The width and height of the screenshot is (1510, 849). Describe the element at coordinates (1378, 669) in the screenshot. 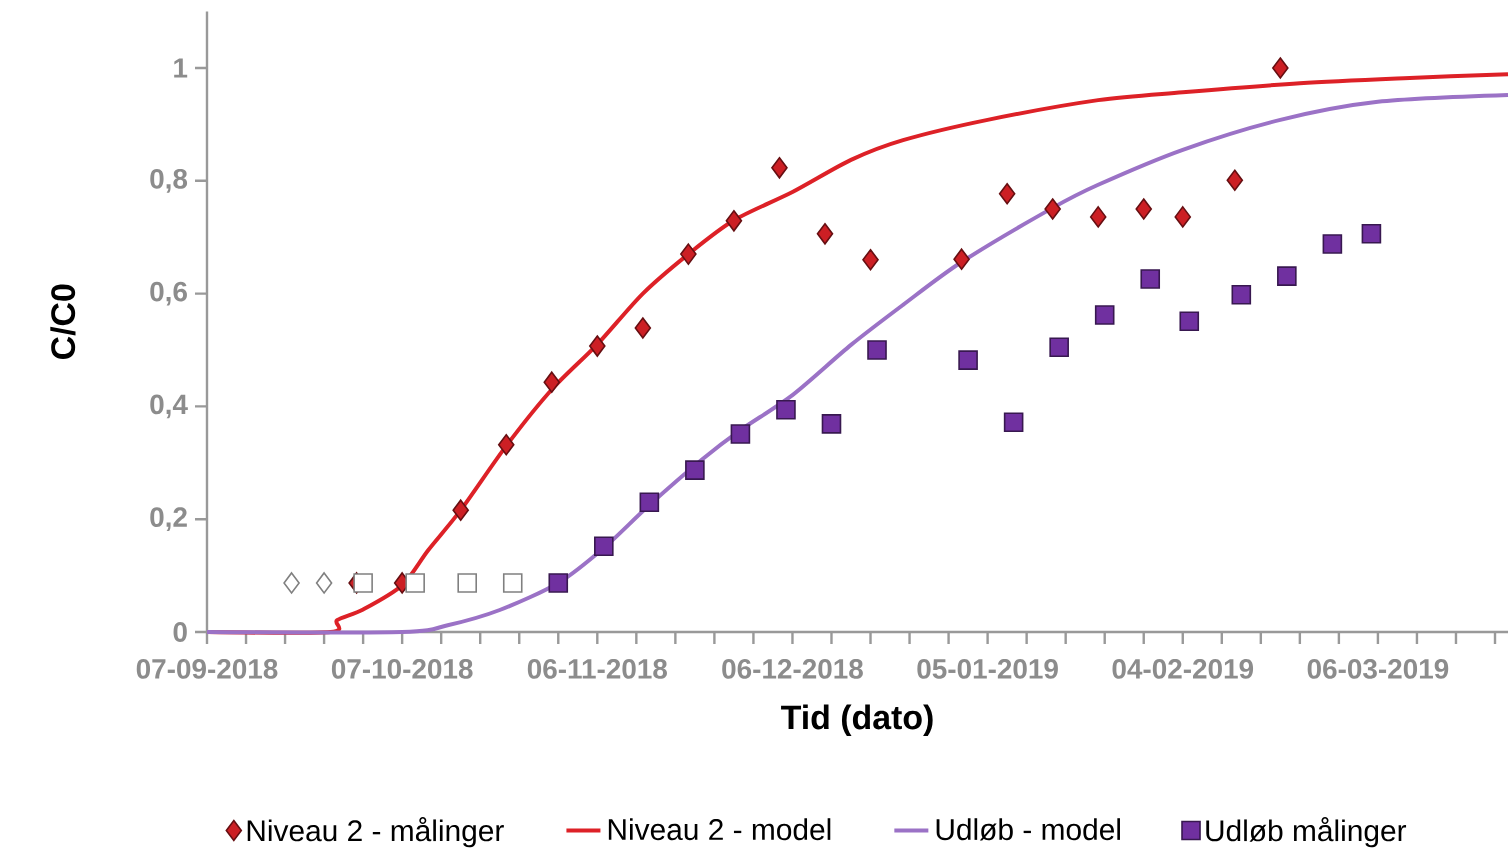

I see `x-tick-label: 06-03-2019` at that location.